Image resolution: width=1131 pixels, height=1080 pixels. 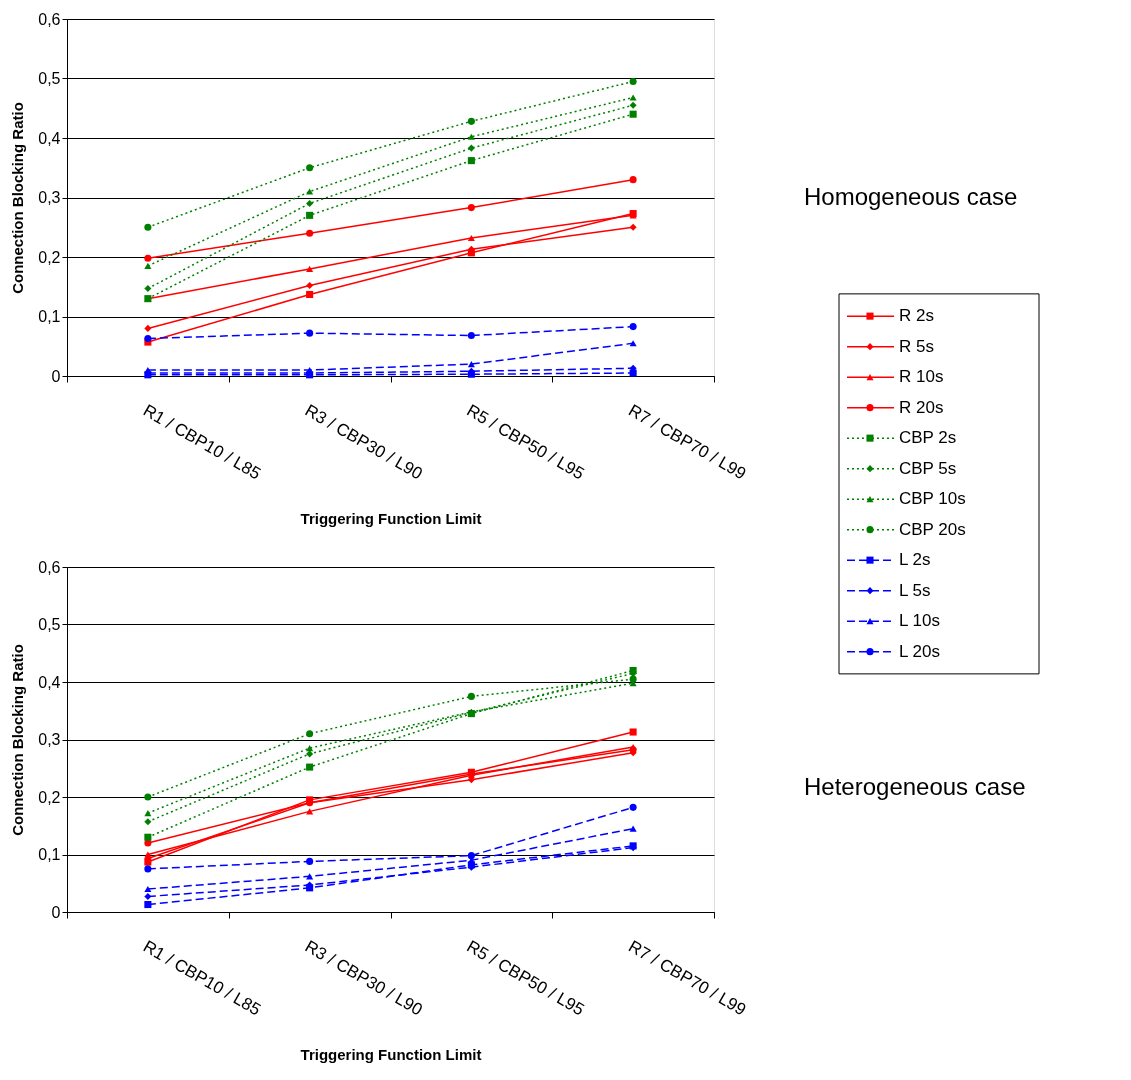 What do you see at coordinates (911, 196) in the screenshot?
I see `text: Homogeneous case` at bounding box center [911, 196].